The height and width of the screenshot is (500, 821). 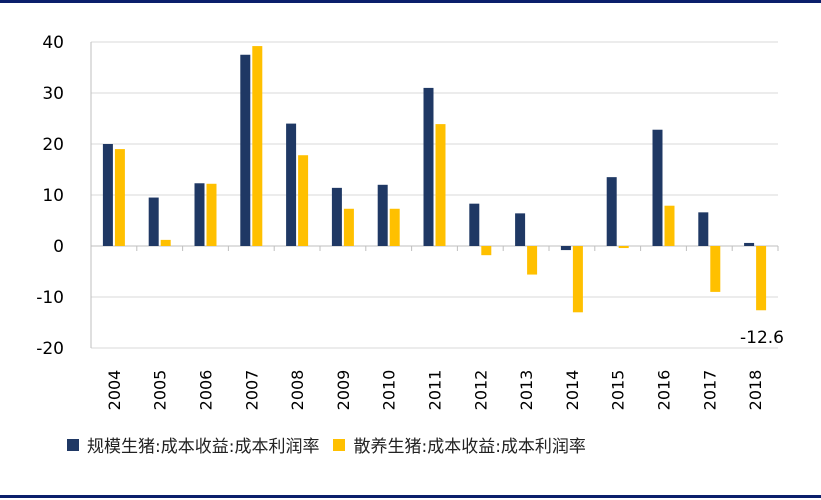 I want to click on bar-series-1-2011, so click(x=428, y=167).